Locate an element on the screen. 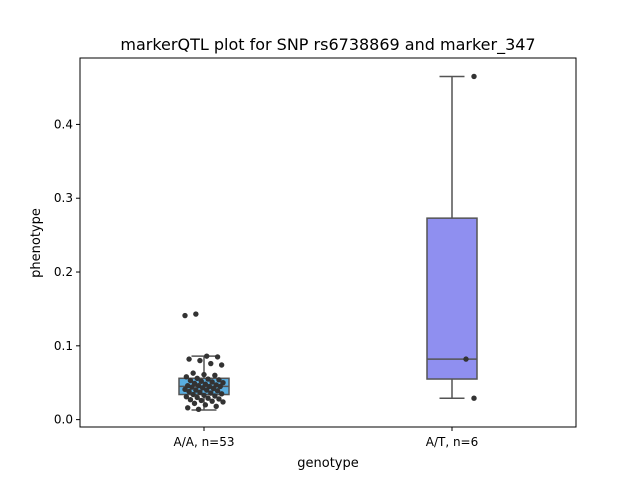  y-tick-label: 0.4 is located at coordinates (63, 124).